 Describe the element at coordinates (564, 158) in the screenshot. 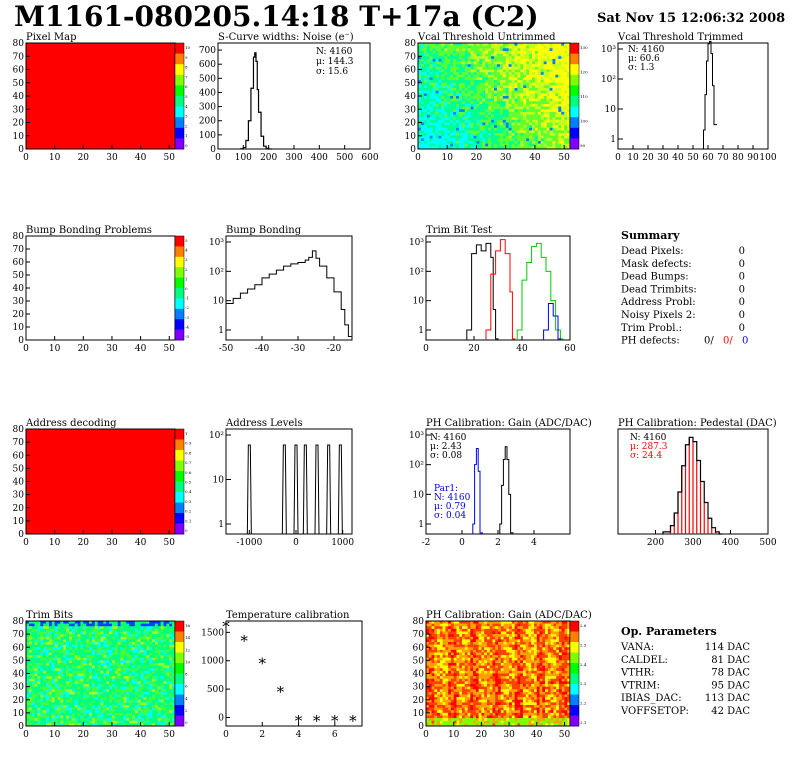

I see `x-tick-label: 50` at that location.